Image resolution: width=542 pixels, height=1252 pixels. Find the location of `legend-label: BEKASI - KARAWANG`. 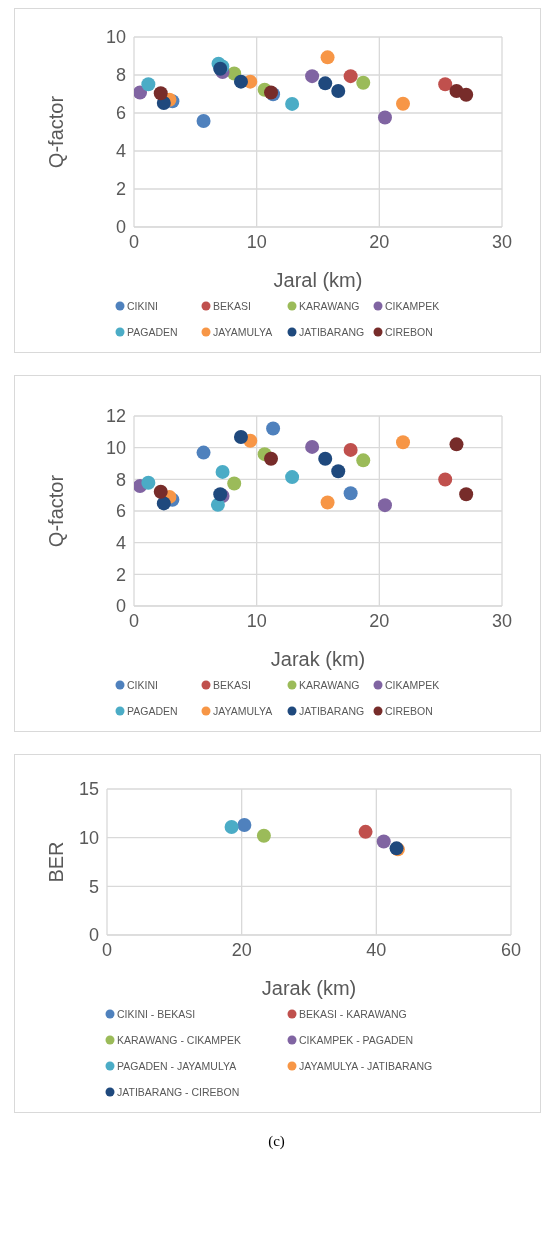

legend-label: BEKASI - KARAWANG is located at coordinates (353, 1014).